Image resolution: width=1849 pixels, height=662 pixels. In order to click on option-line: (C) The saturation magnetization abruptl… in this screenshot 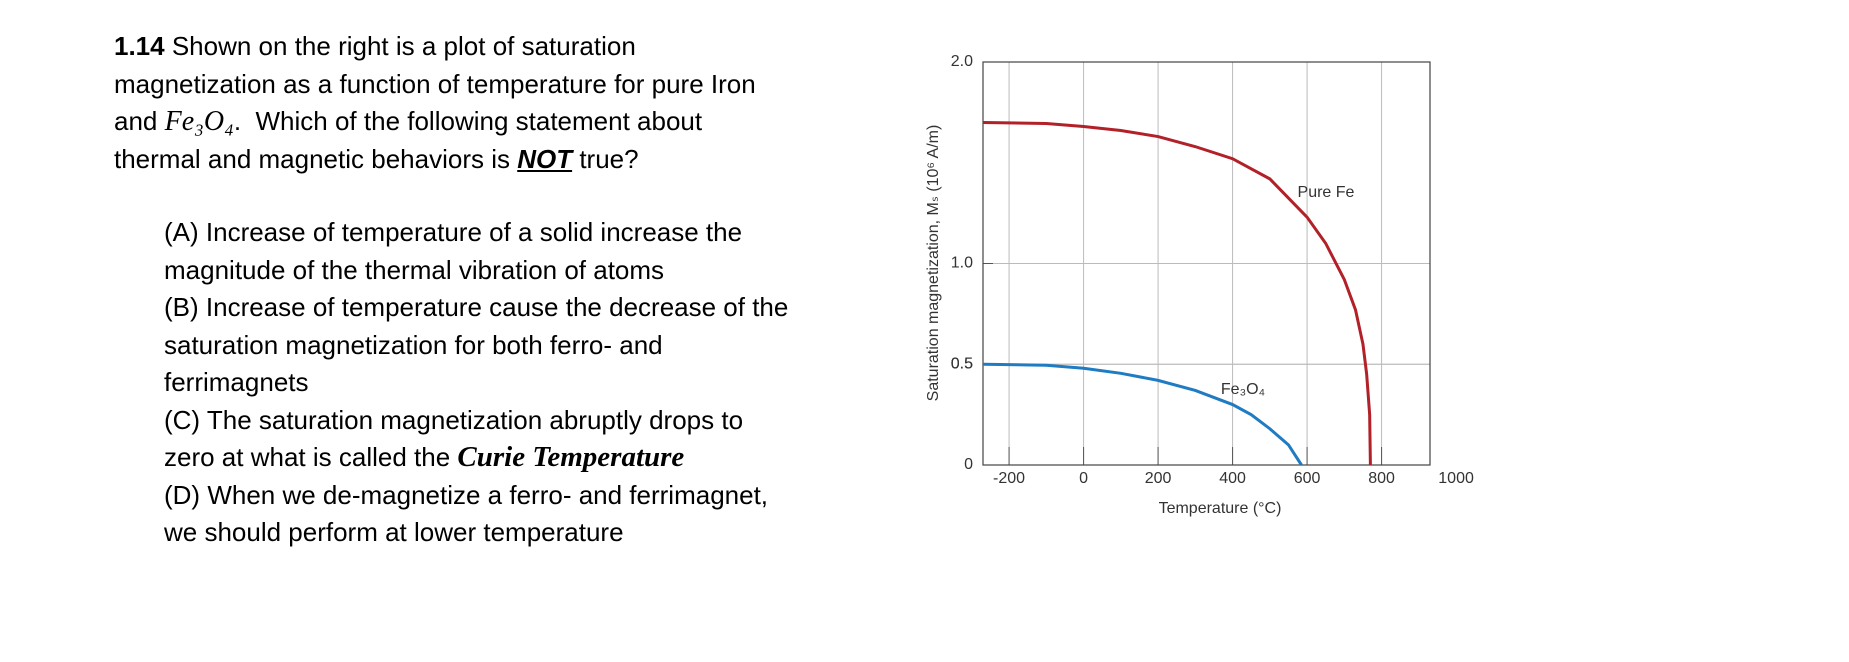, I will do `click(476, 421)`.